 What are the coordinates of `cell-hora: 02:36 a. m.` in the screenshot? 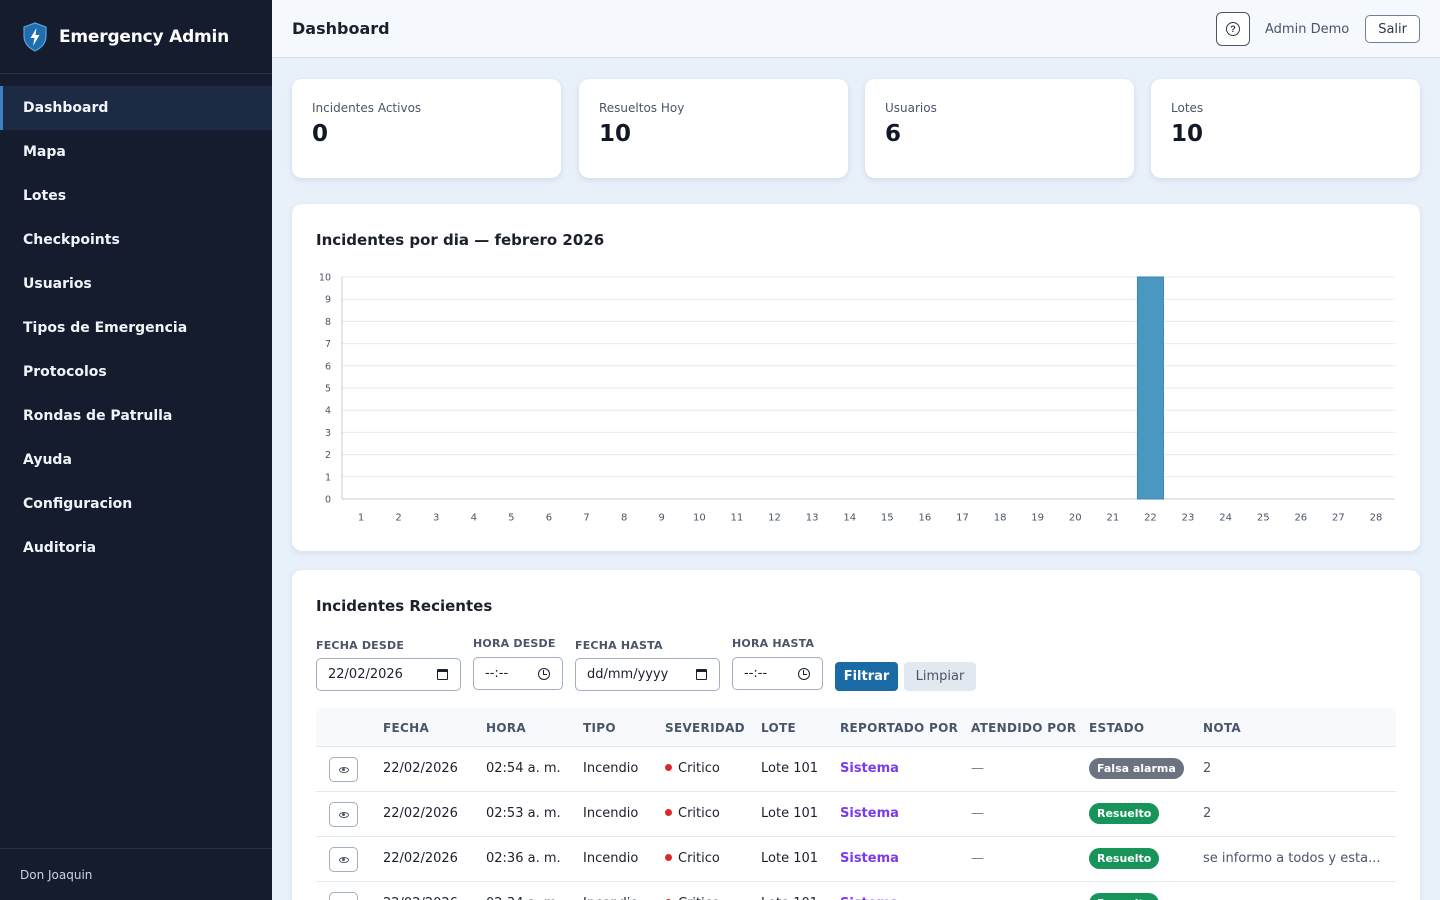 It's located at (523, 858).